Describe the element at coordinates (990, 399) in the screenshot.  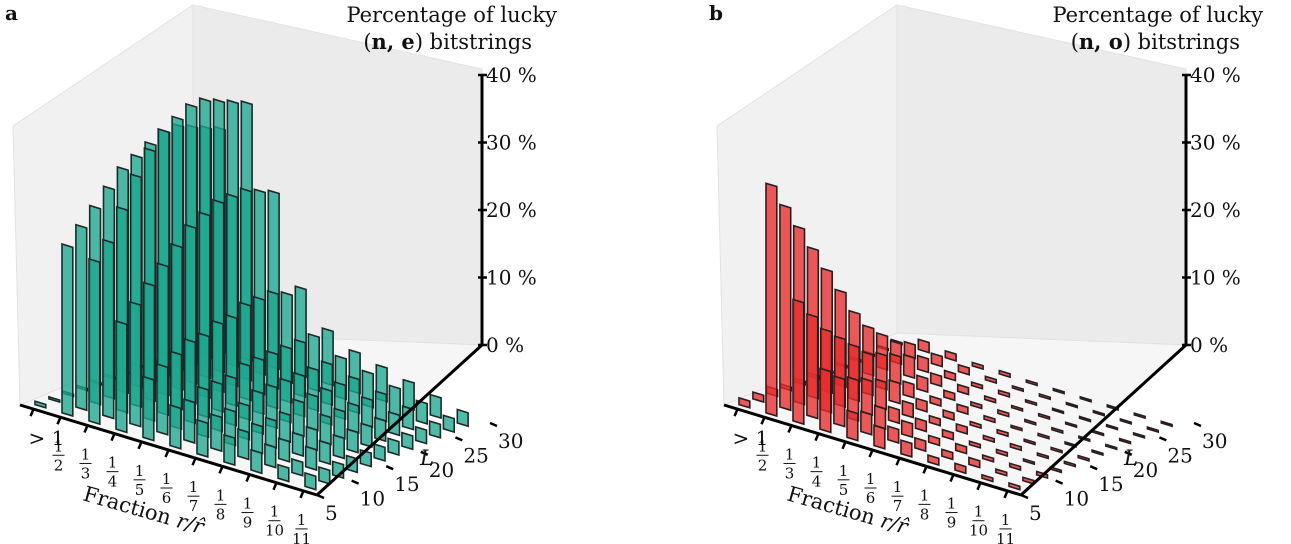
I see `bar-L22-1over6` at that location.